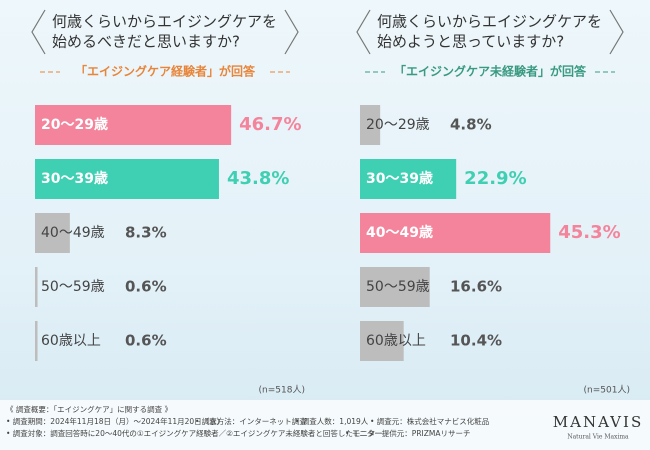  What do you see at coordinates (589, 232) in the screenshot?
I see `value-label: 45.3%` at bounding box center [589, 232].